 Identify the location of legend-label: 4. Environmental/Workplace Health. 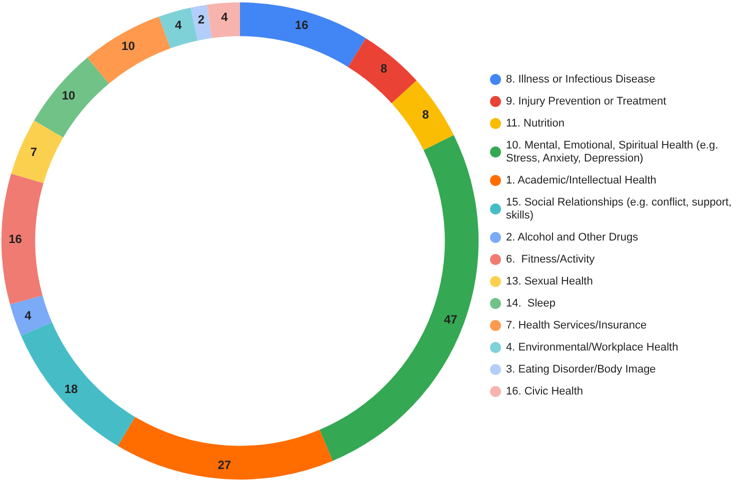
(592, 348).